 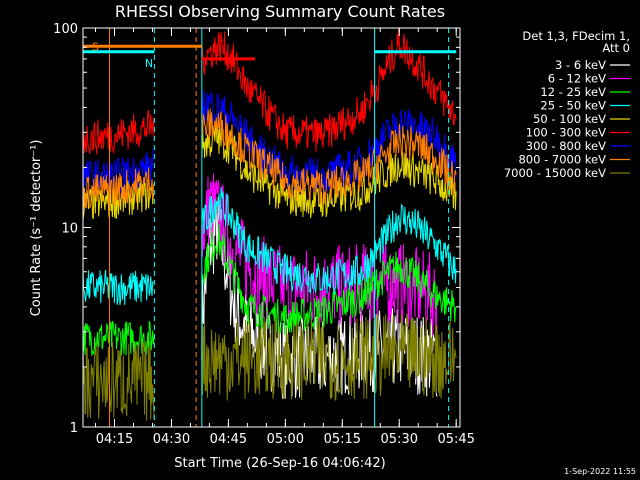 What do you see at coordinates (114, 439) in the screenshot?
I see `x-tick-label: 04:15` at bounding box center [114, 439].